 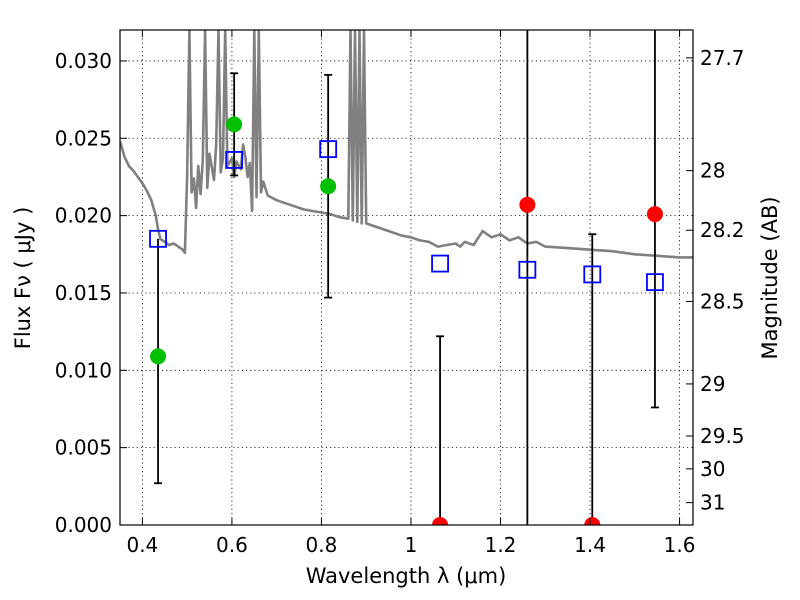 I want to click on mag-tick-label: 30, so click(x=712, y=469).